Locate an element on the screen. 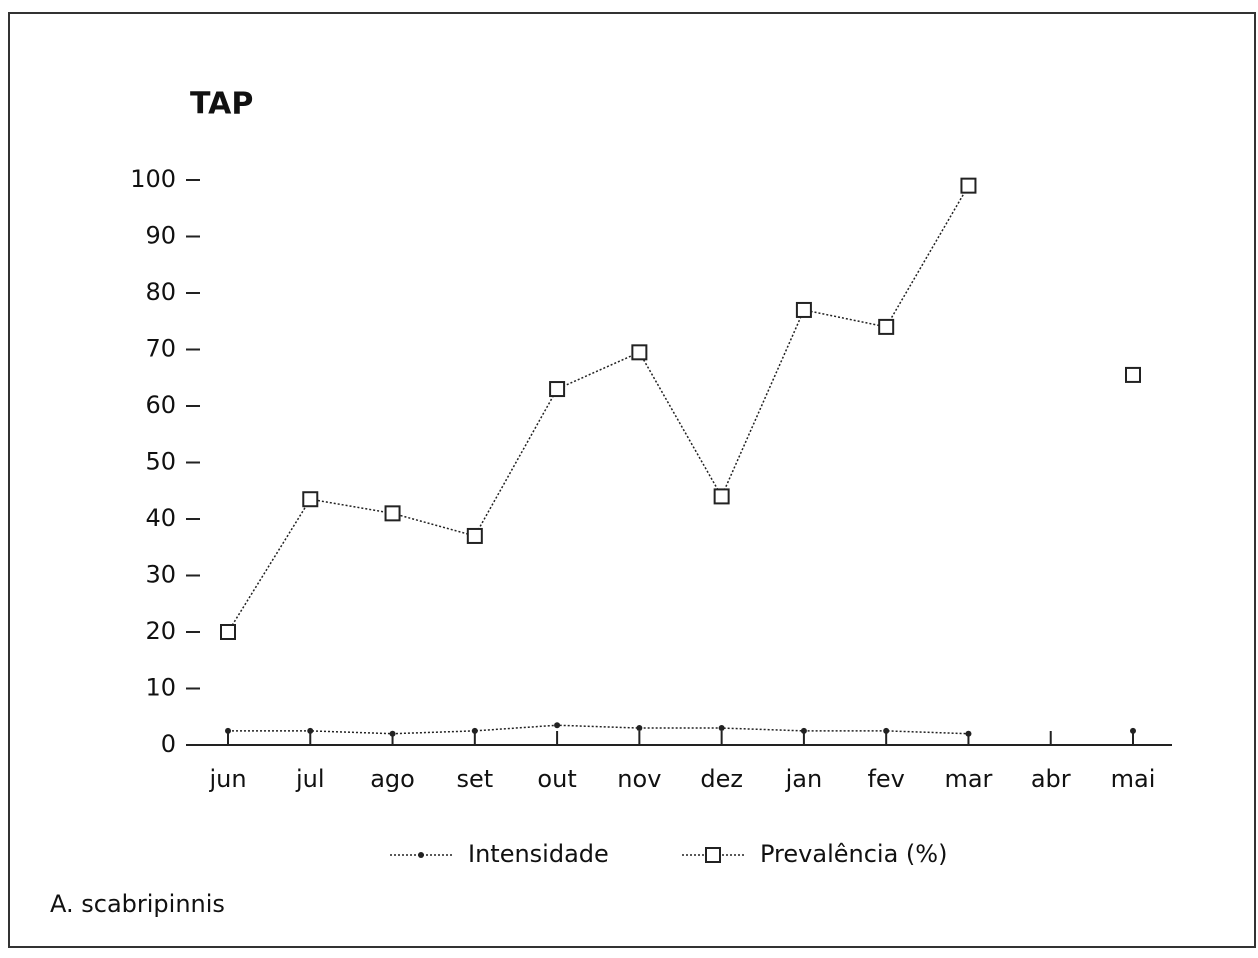 The image size is (1258, 958). y-tick-label: 30 is located at coordinates (160, 575).